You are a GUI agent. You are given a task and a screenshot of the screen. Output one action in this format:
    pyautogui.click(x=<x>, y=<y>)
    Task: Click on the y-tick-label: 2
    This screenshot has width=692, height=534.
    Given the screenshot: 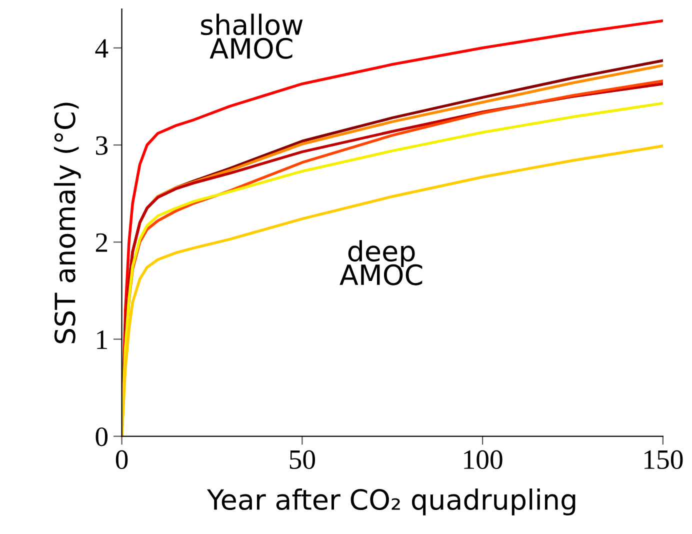 What is the action you would take?
    pyautogui.click(x=102, y=242)
    